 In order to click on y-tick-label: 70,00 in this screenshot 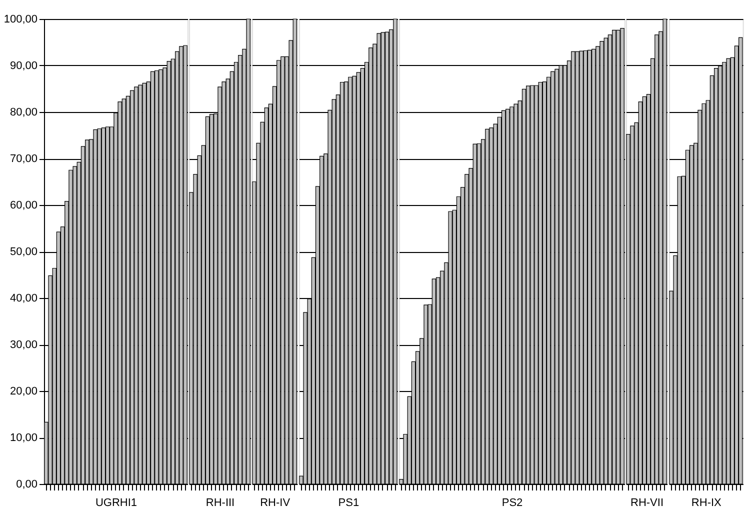, I will do `click(24, 159)`.